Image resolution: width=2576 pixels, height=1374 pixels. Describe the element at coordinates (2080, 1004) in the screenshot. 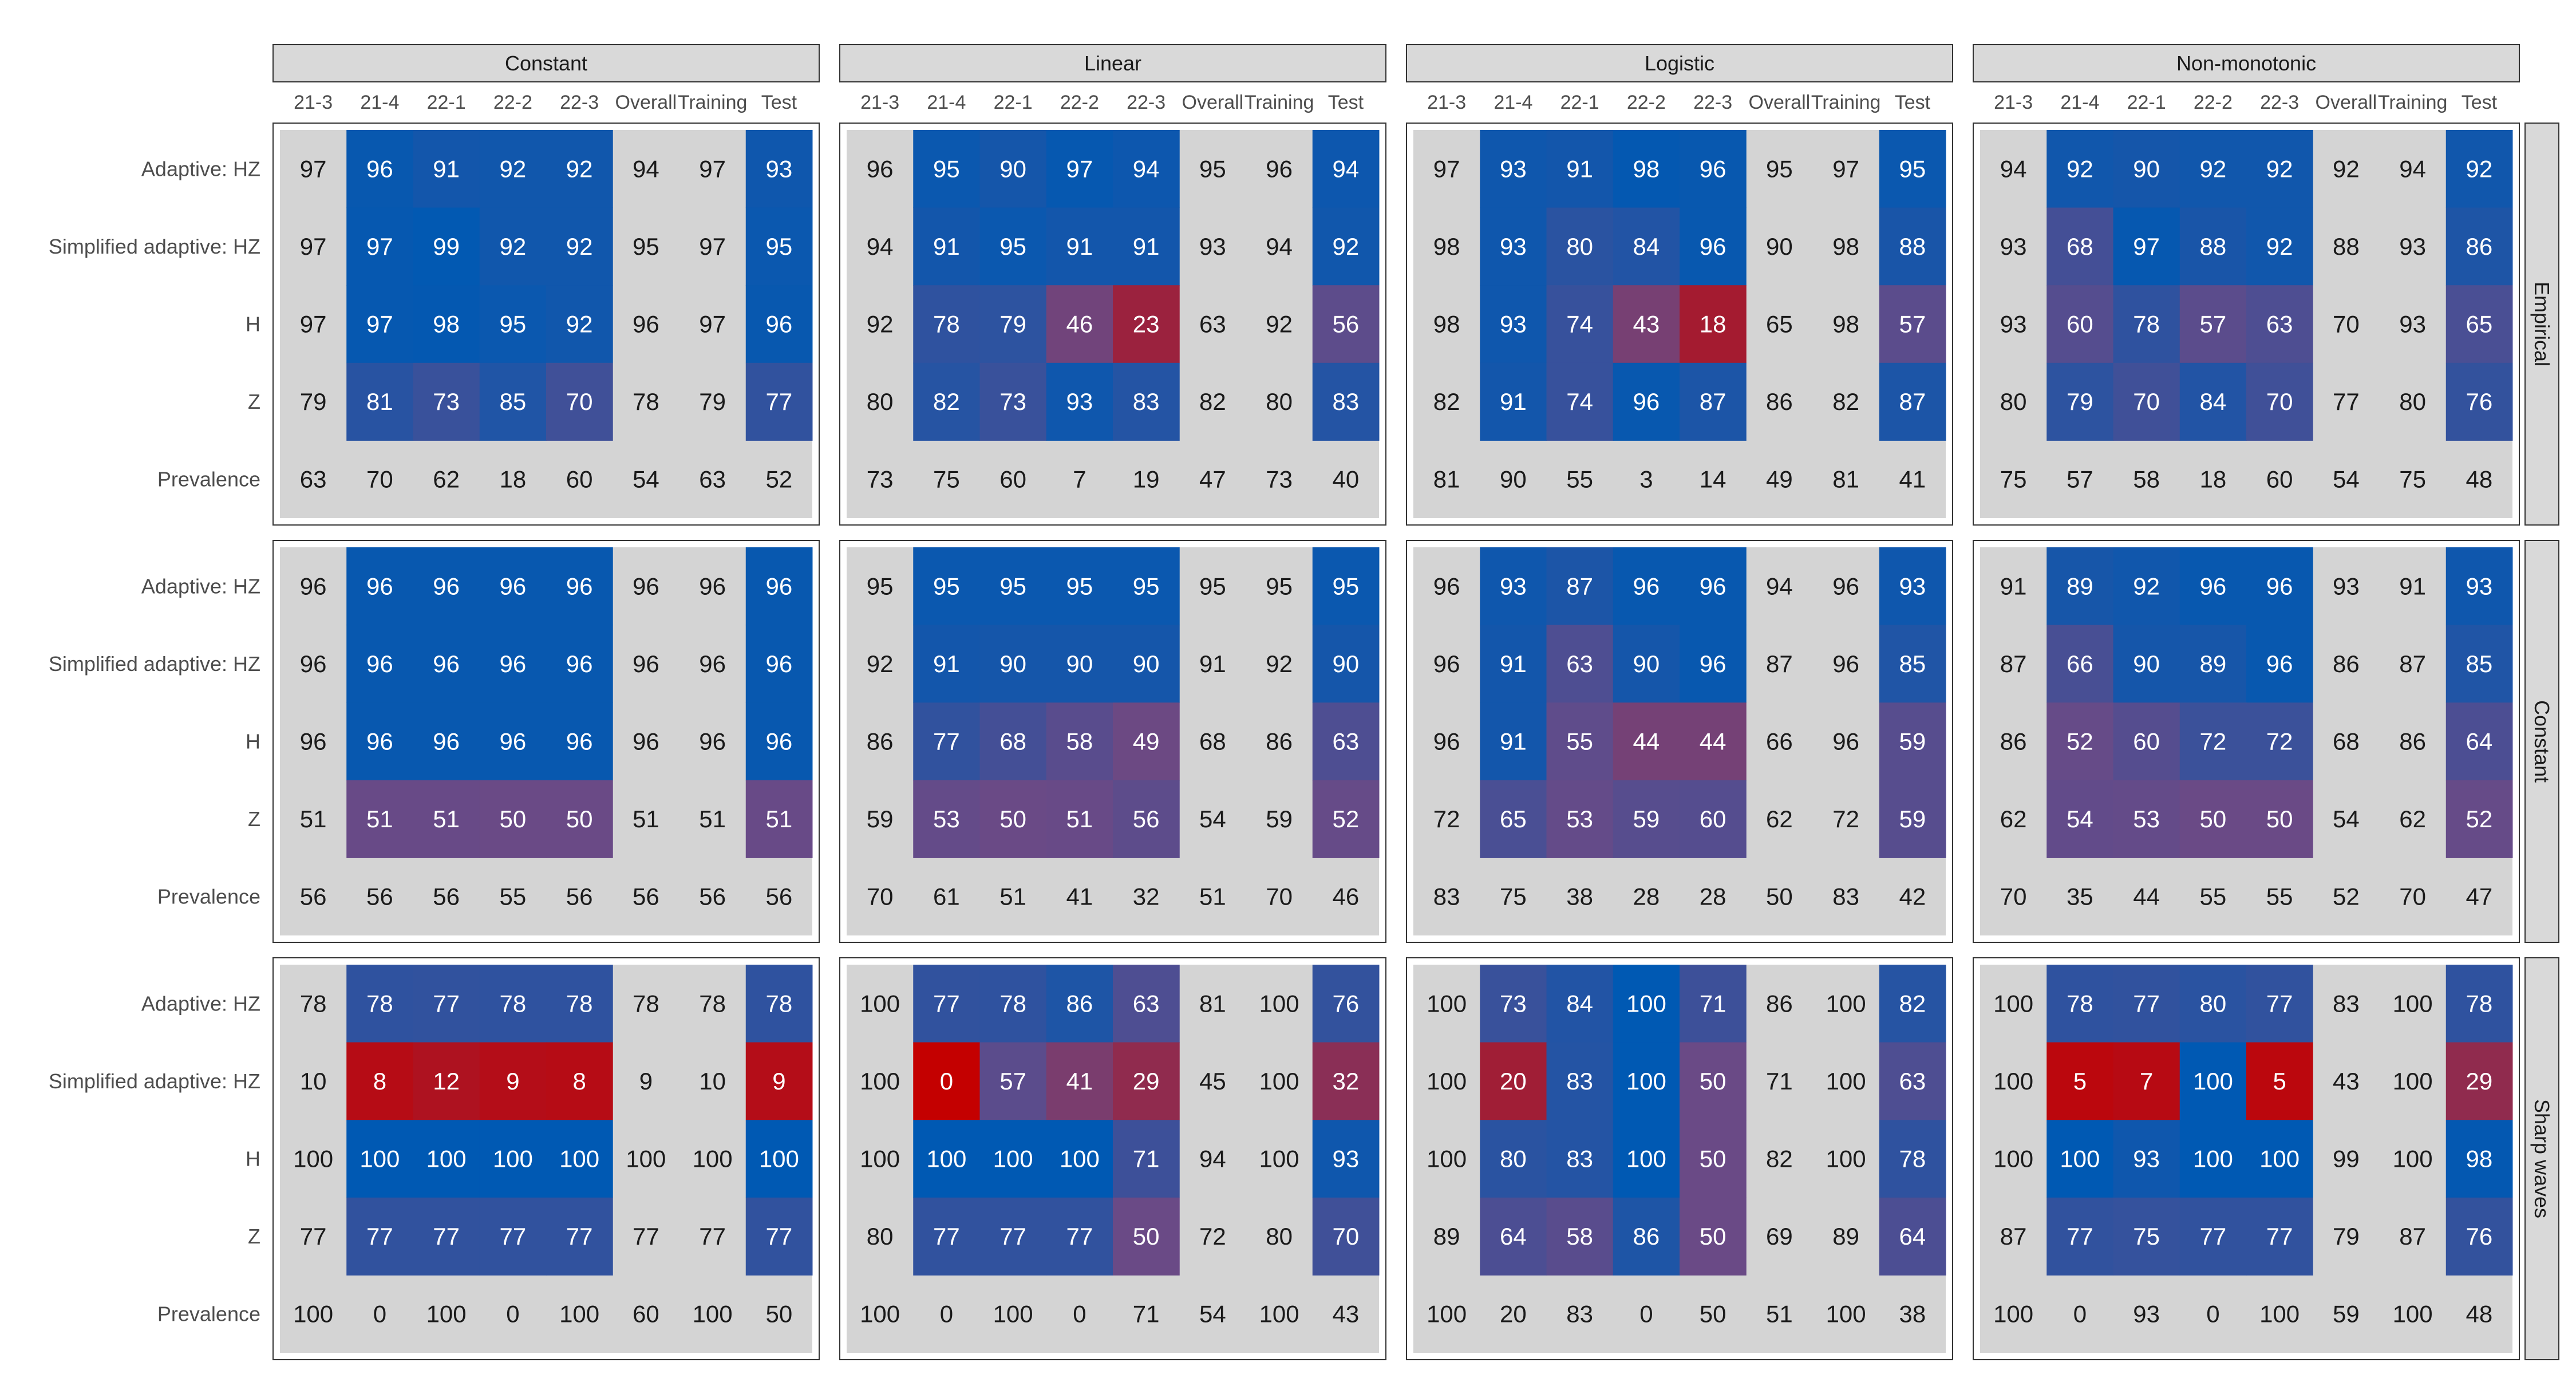

I see `cell-value: 78` at that location.